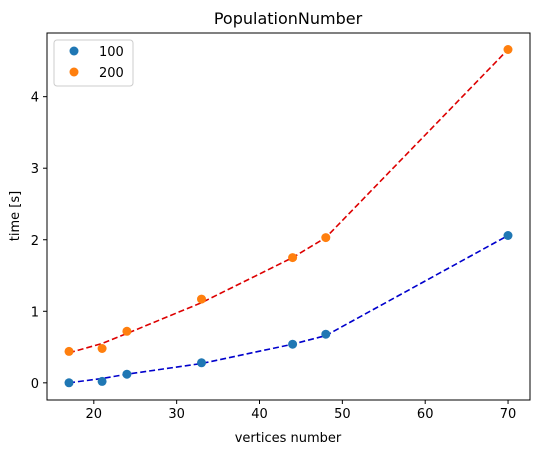  Describe the element at coordinates (15, 216) in the screenshot. I see `y-axis-label: time [s]` at that location.